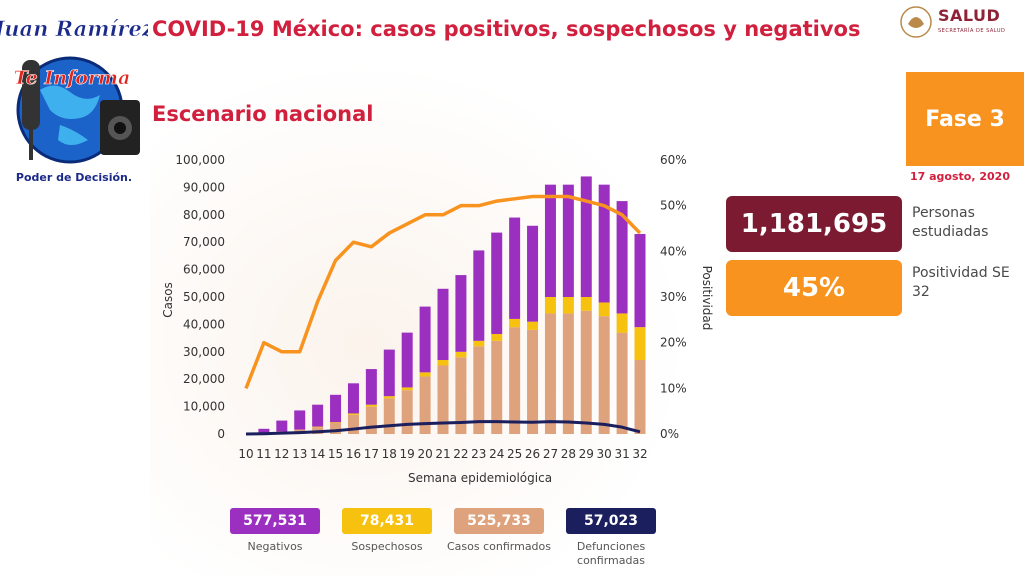 This screenshot has width=1024, height=576. What do you see at coordinates (499, 521) in the screenshot?
I see `legend-confirmed-value: 525,733` at bounding box center [499, 521].